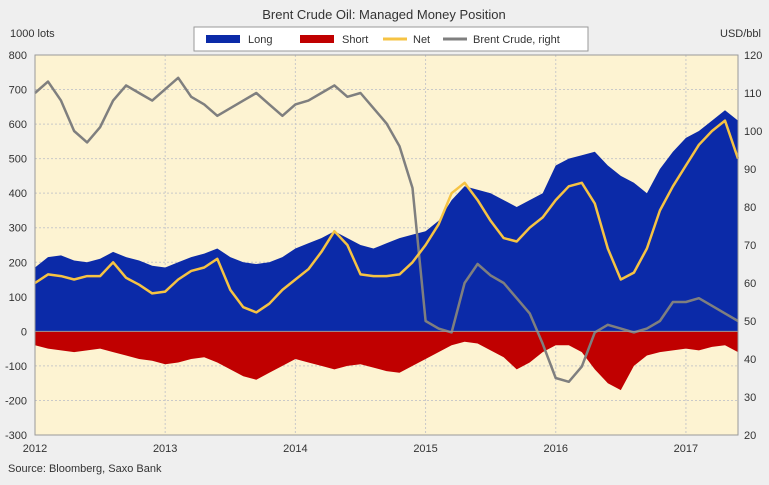 Image resolution: width=769 pixels, height=485 pixels. I want to click on series-short-area, so click(386, 361).